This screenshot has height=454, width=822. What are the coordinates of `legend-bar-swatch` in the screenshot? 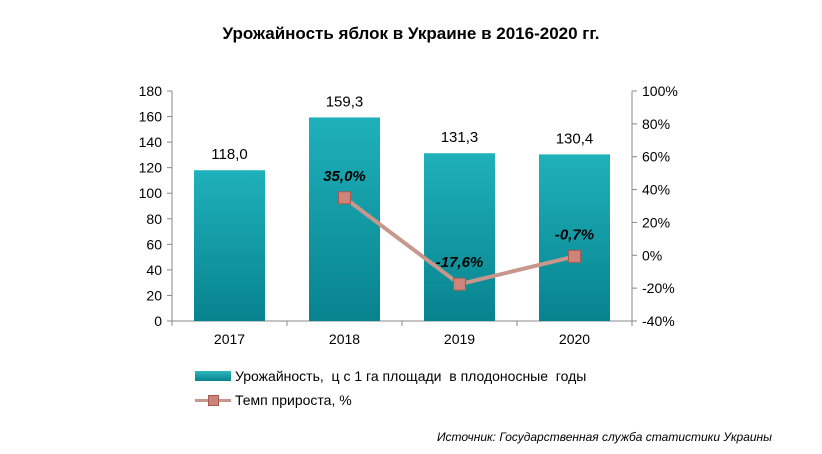 It's located at (213, 376).